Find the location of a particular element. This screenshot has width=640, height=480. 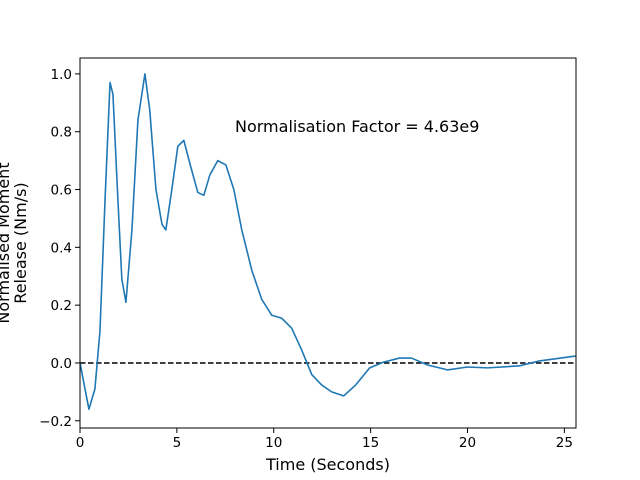

y-axis-label: Normalised Moment is located at coordinates (6, 242).